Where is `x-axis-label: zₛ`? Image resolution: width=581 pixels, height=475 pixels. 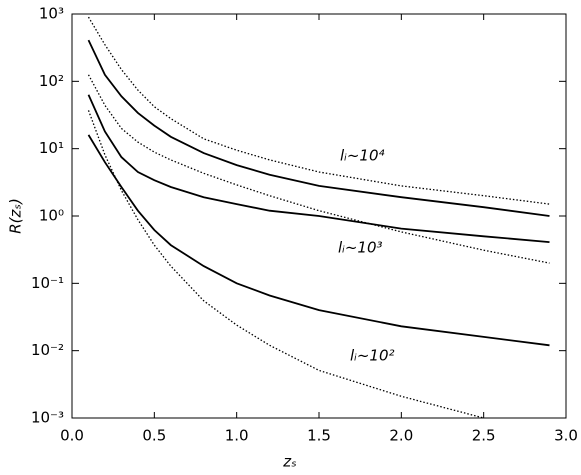
x-axis-label: zₛ is located at coordinates (289, 462).